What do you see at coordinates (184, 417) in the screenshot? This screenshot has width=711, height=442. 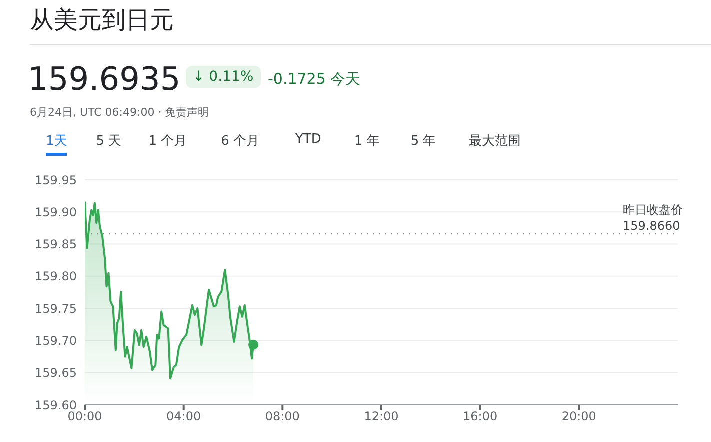 I see `x-tick-label: 04:00` at bounding box center [184, 417].